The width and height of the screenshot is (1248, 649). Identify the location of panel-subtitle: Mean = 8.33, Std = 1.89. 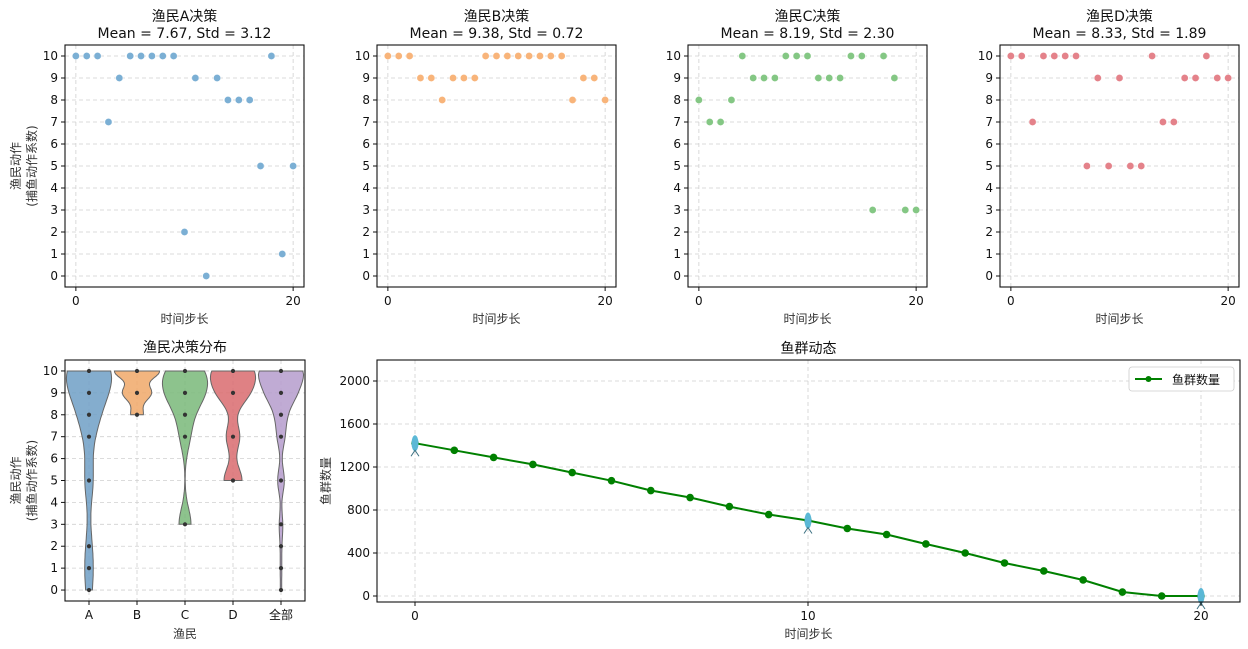
(1120, 34).